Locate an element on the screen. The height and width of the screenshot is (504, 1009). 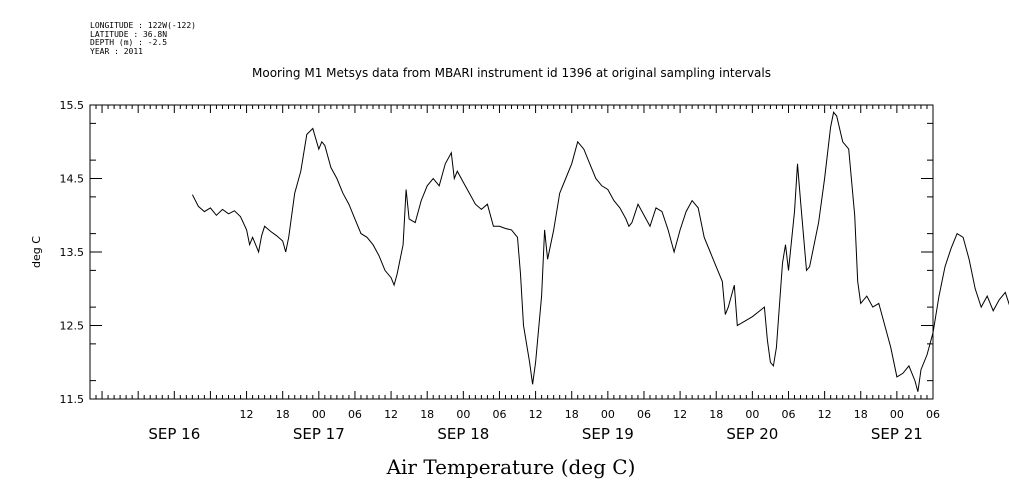
y-axis-label: deg C is located at coordinates (36, 252).